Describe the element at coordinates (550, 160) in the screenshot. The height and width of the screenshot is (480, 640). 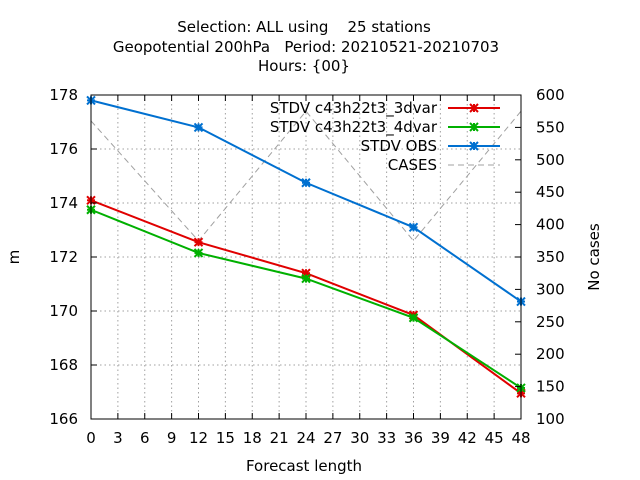
I see `y2-tick-label: 500` at that location.